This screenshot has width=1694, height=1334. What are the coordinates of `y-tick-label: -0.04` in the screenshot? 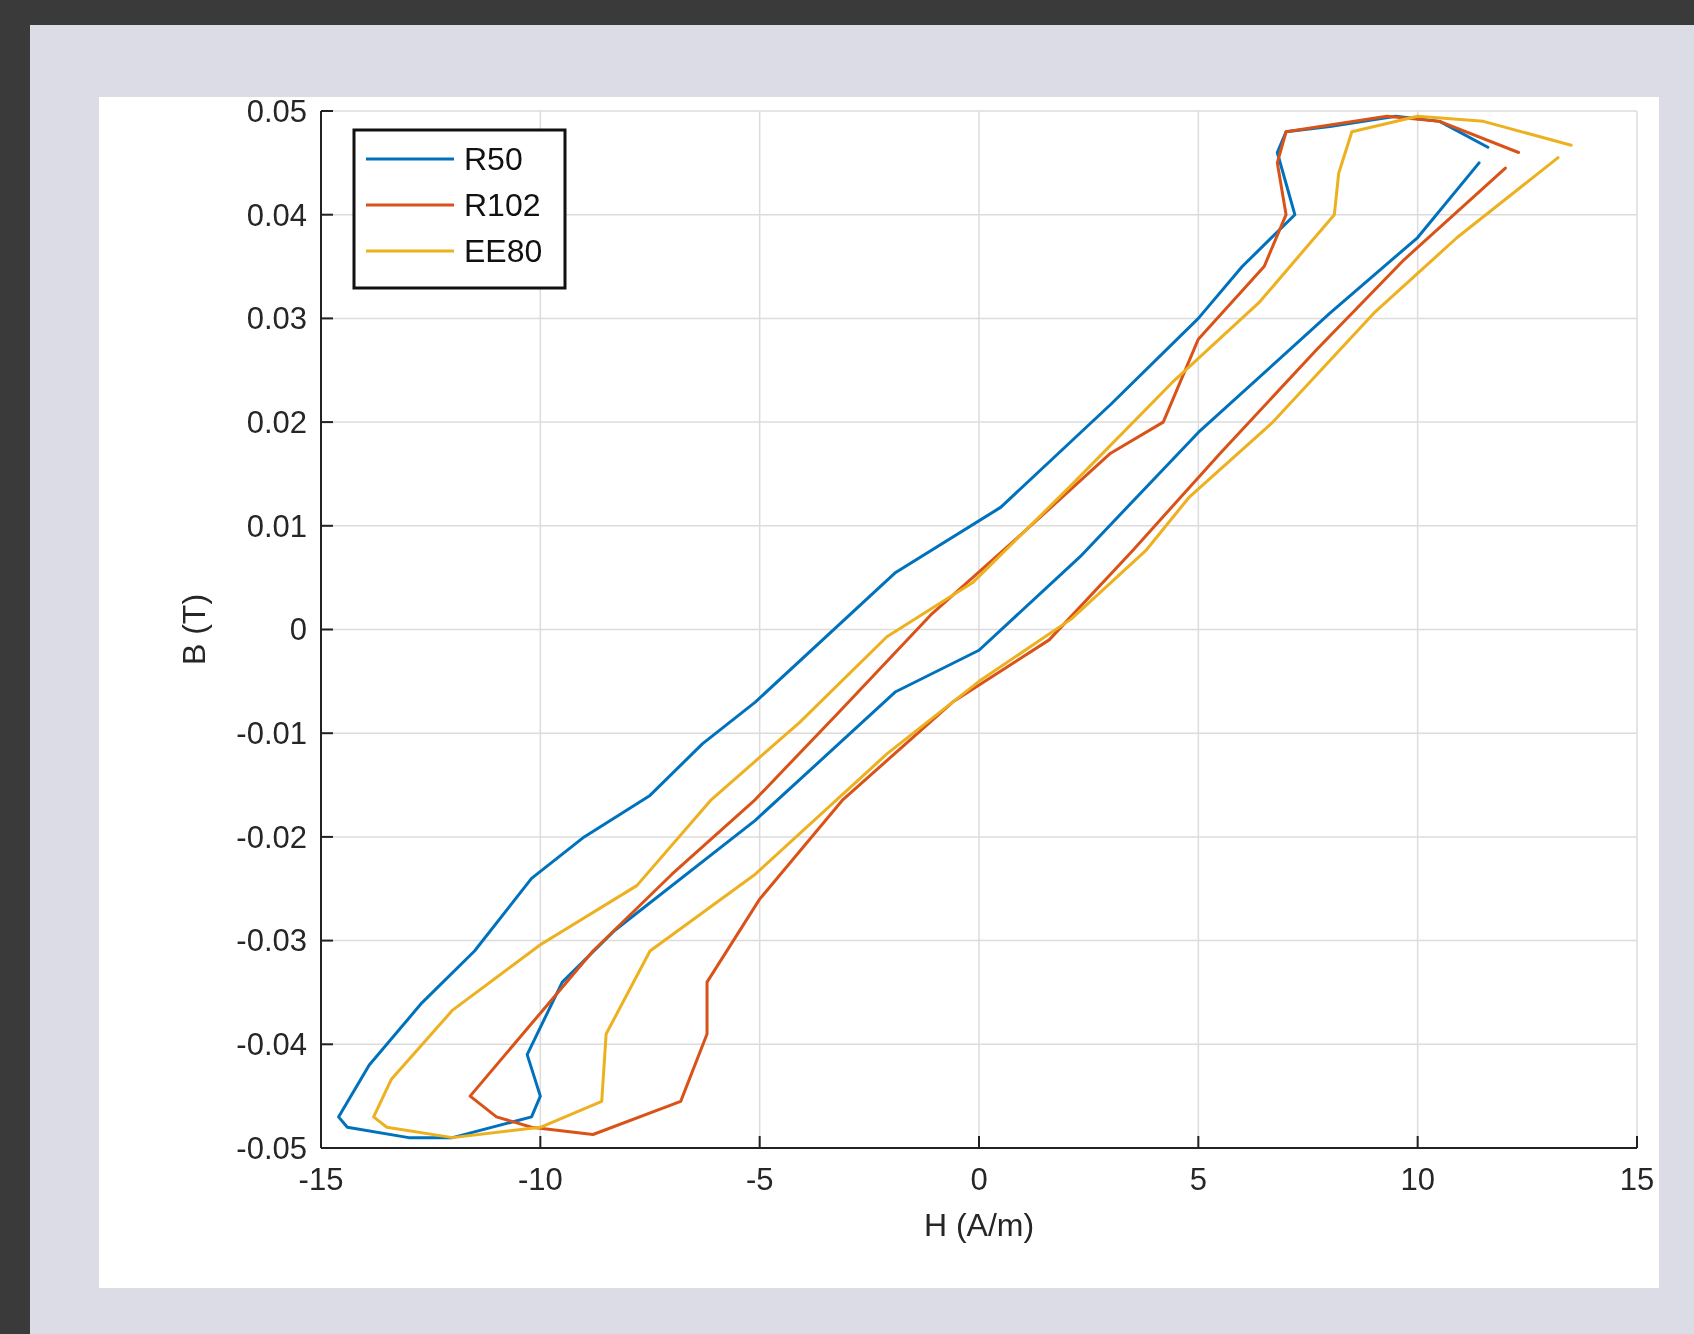 It's located at (271, 1045).